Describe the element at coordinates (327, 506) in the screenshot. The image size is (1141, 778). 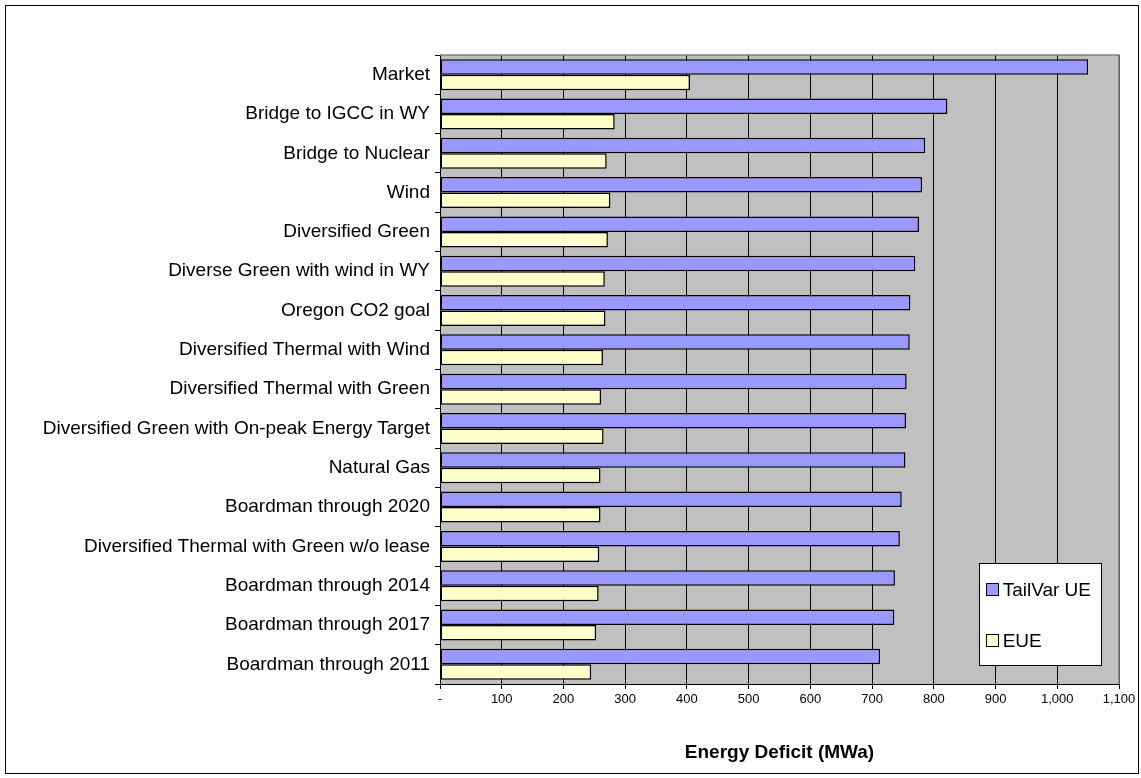
I see `y-tick-label: Boardman through 2020` at that location.